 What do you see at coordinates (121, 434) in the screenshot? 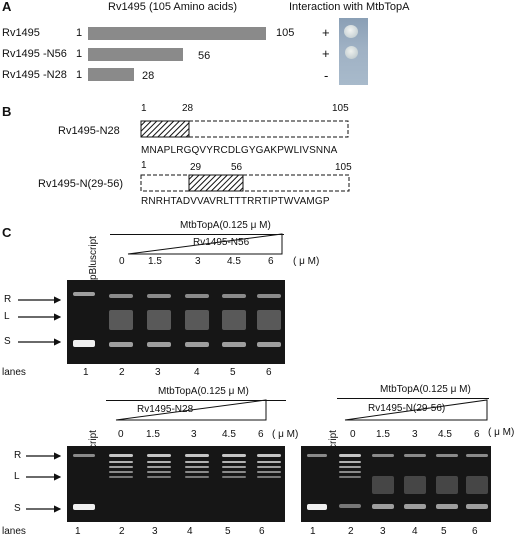
I see `gel2-conc-0: 0` at bounding box center [121, 434].